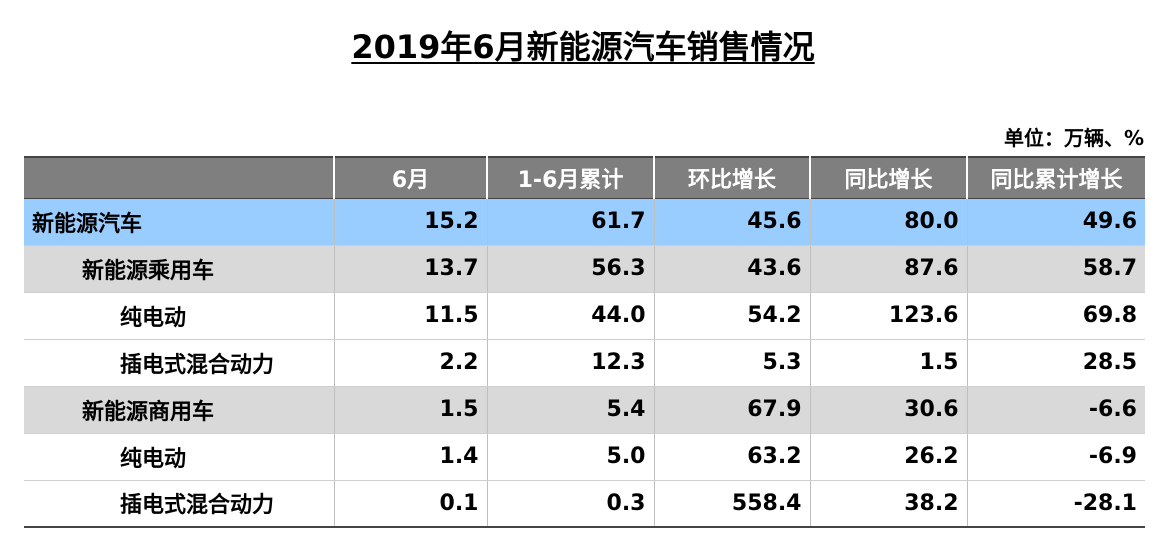 This screenshot has width=1166, height=552. Describe the element at coordinates (1056, 410) in the screenshot. I see `cell-ytd-yoy: -6.6` at that location.